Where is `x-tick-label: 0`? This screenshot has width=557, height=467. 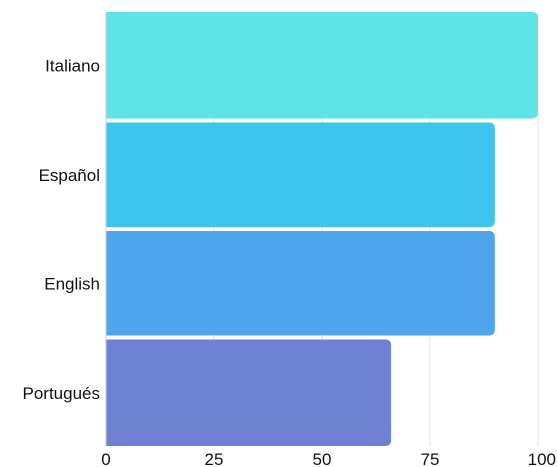 x-tick-label: 0 is located at coordinates (105, 458).